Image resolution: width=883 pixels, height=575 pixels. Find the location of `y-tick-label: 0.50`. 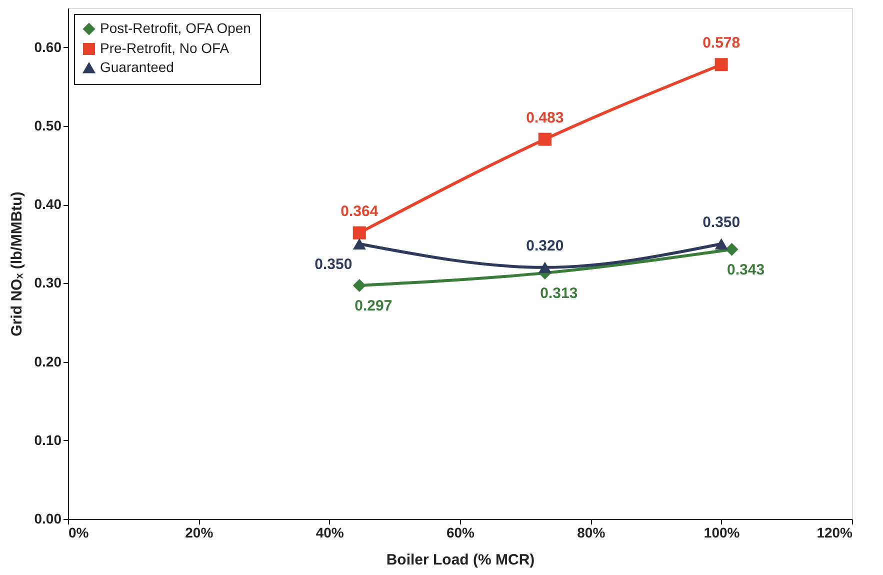

y-tick-label: 0.50 is located at coordinates (48, 125).